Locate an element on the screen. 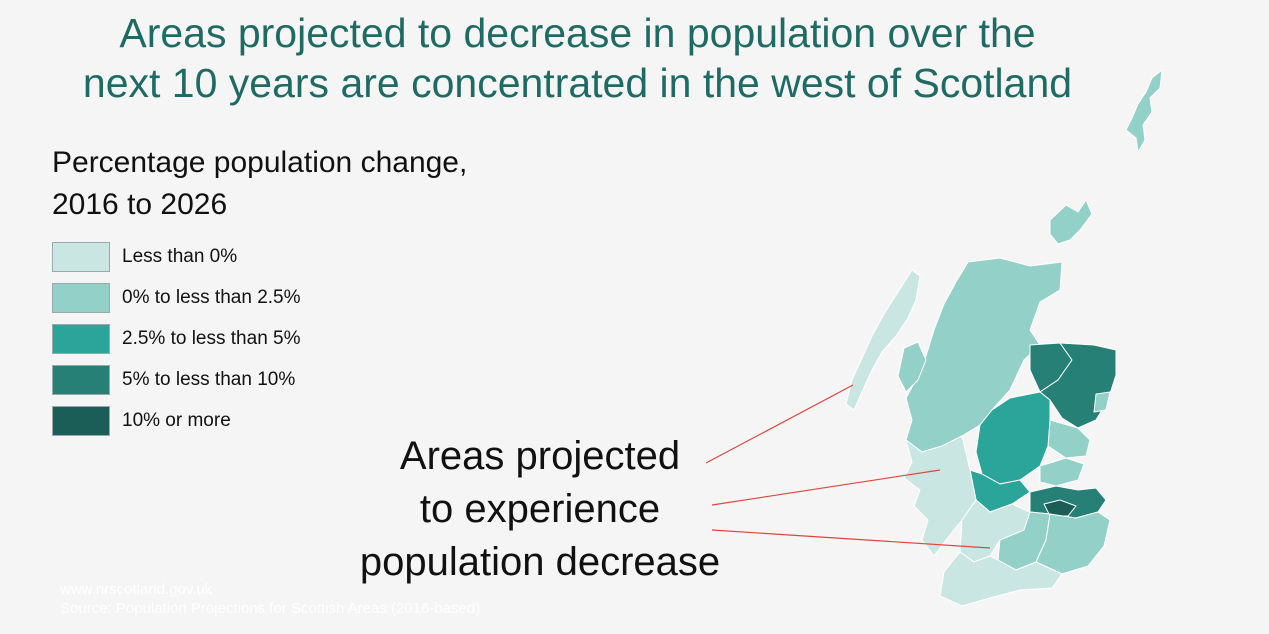 The image size is (1269, 634). region-aberdeen-city is located at coordinates (1102, 402).